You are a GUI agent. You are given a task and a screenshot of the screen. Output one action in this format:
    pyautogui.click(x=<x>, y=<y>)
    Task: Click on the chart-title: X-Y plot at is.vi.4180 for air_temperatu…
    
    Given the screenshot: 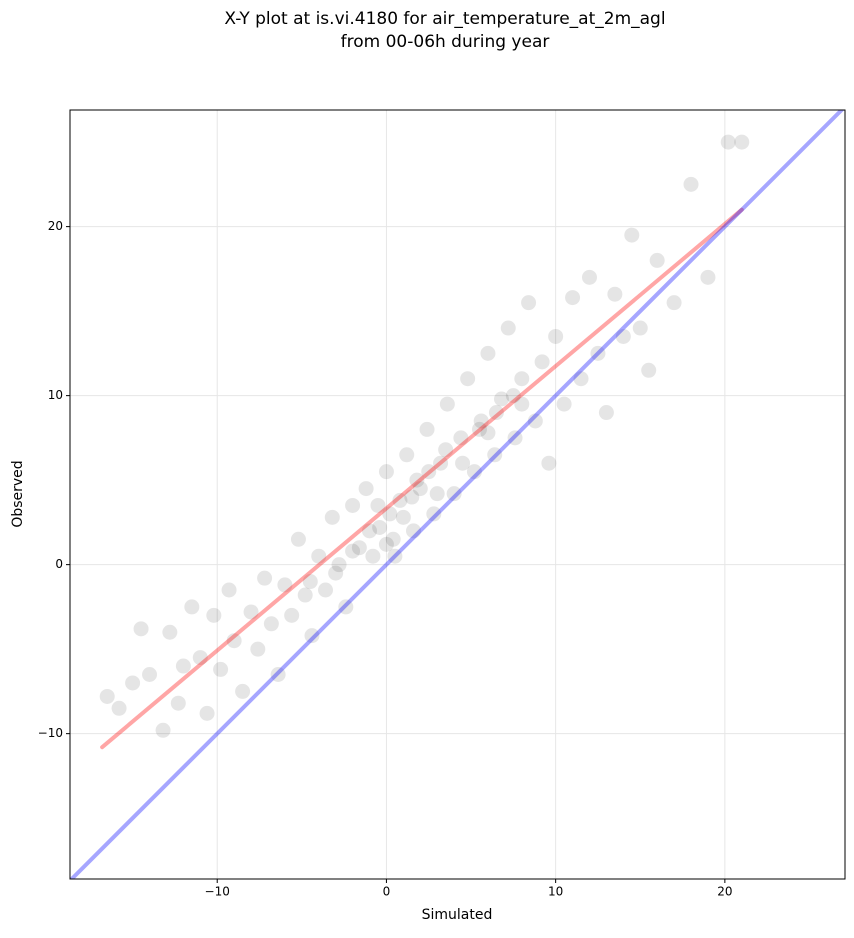 What is the action you would take?
    pyautogui.click(x=444, y=19)
    